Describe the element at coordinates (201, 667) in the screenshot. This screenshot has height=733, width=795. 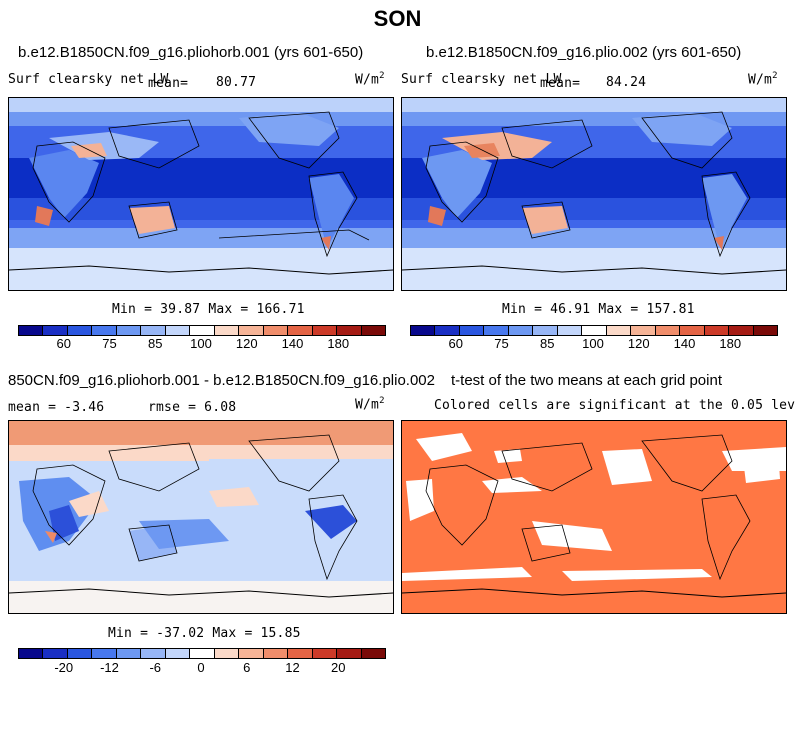
I see `panel3-tick: 0` at that location.